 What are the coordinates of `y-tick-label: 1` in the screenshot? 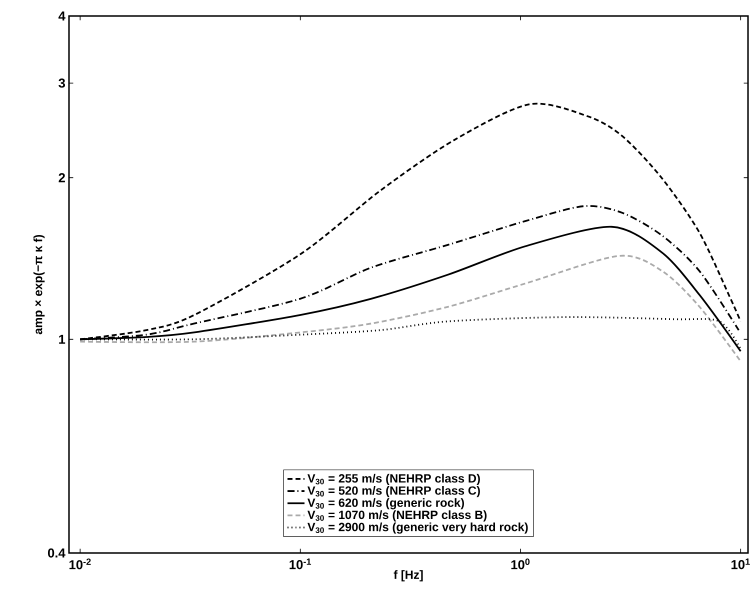 It's located at (62, 339).